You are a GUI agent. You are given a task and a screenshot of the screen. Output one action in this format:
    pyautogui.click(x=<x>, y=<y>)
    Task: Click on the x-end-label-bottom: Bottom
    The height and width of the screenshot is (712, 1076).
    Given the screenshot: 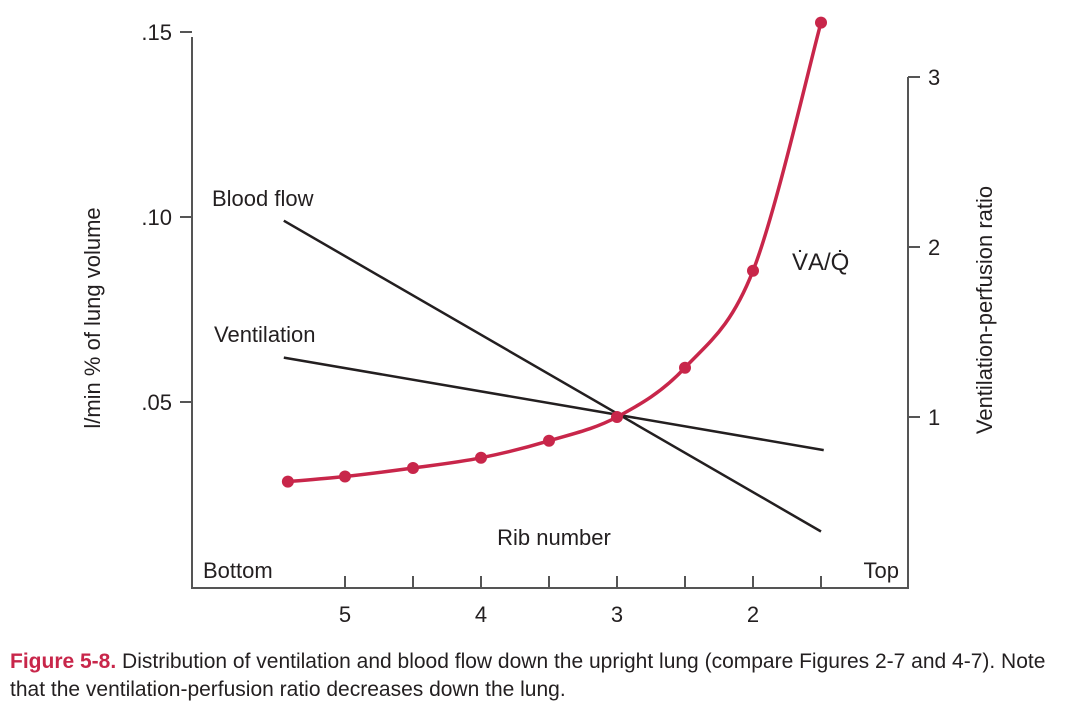 What is the action you would take?
    pyautogui.click(x=238, y=570)
    